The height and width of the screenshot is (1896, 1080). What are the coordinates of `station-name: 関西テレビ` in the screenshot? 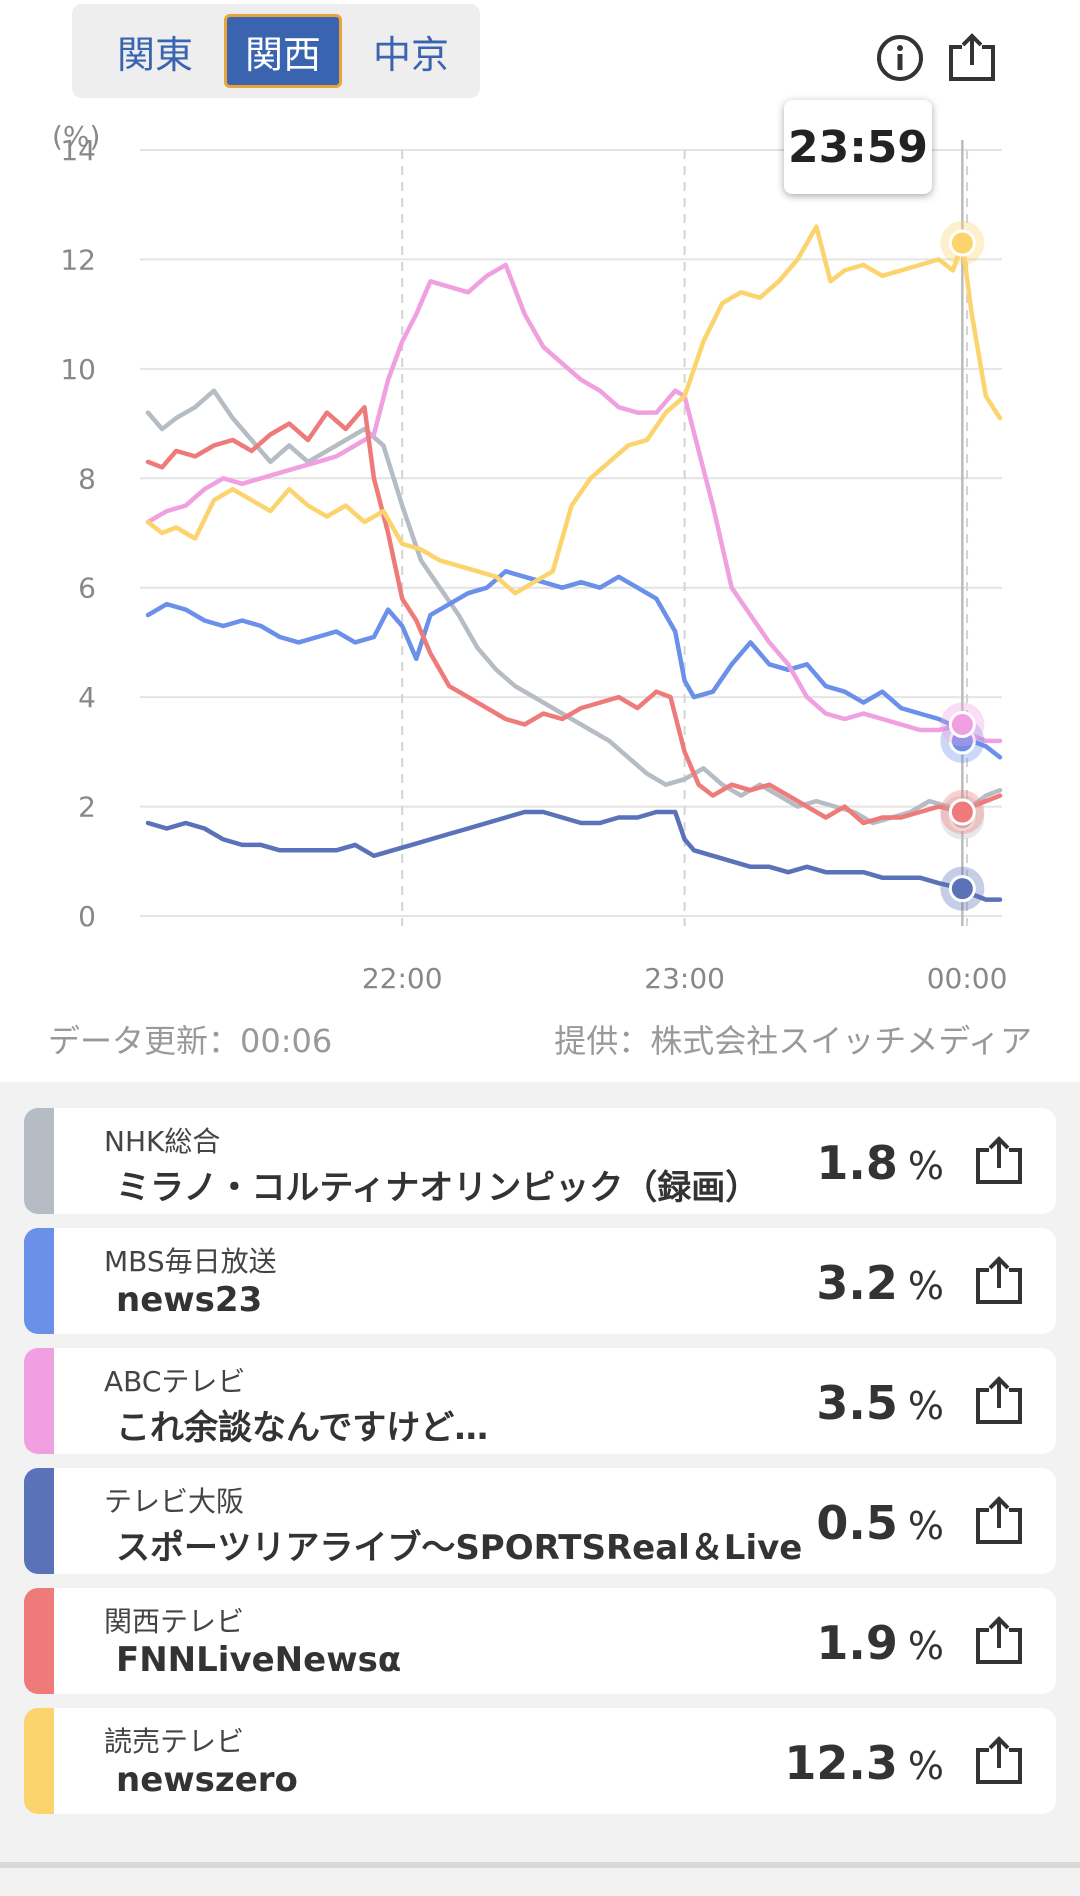 It's located at (174, 1621).